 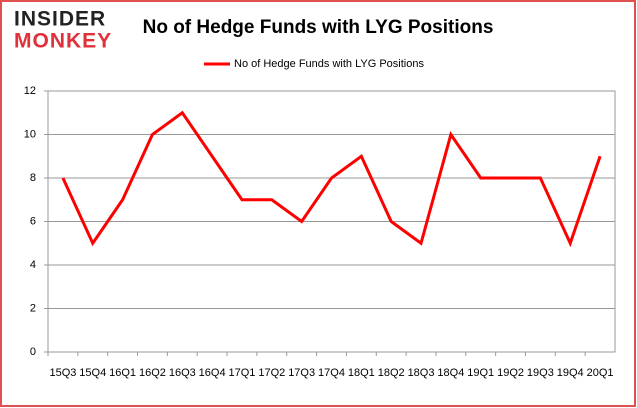 I want to click on x-tick-label: 17Q2, so click(x=271, y=373).